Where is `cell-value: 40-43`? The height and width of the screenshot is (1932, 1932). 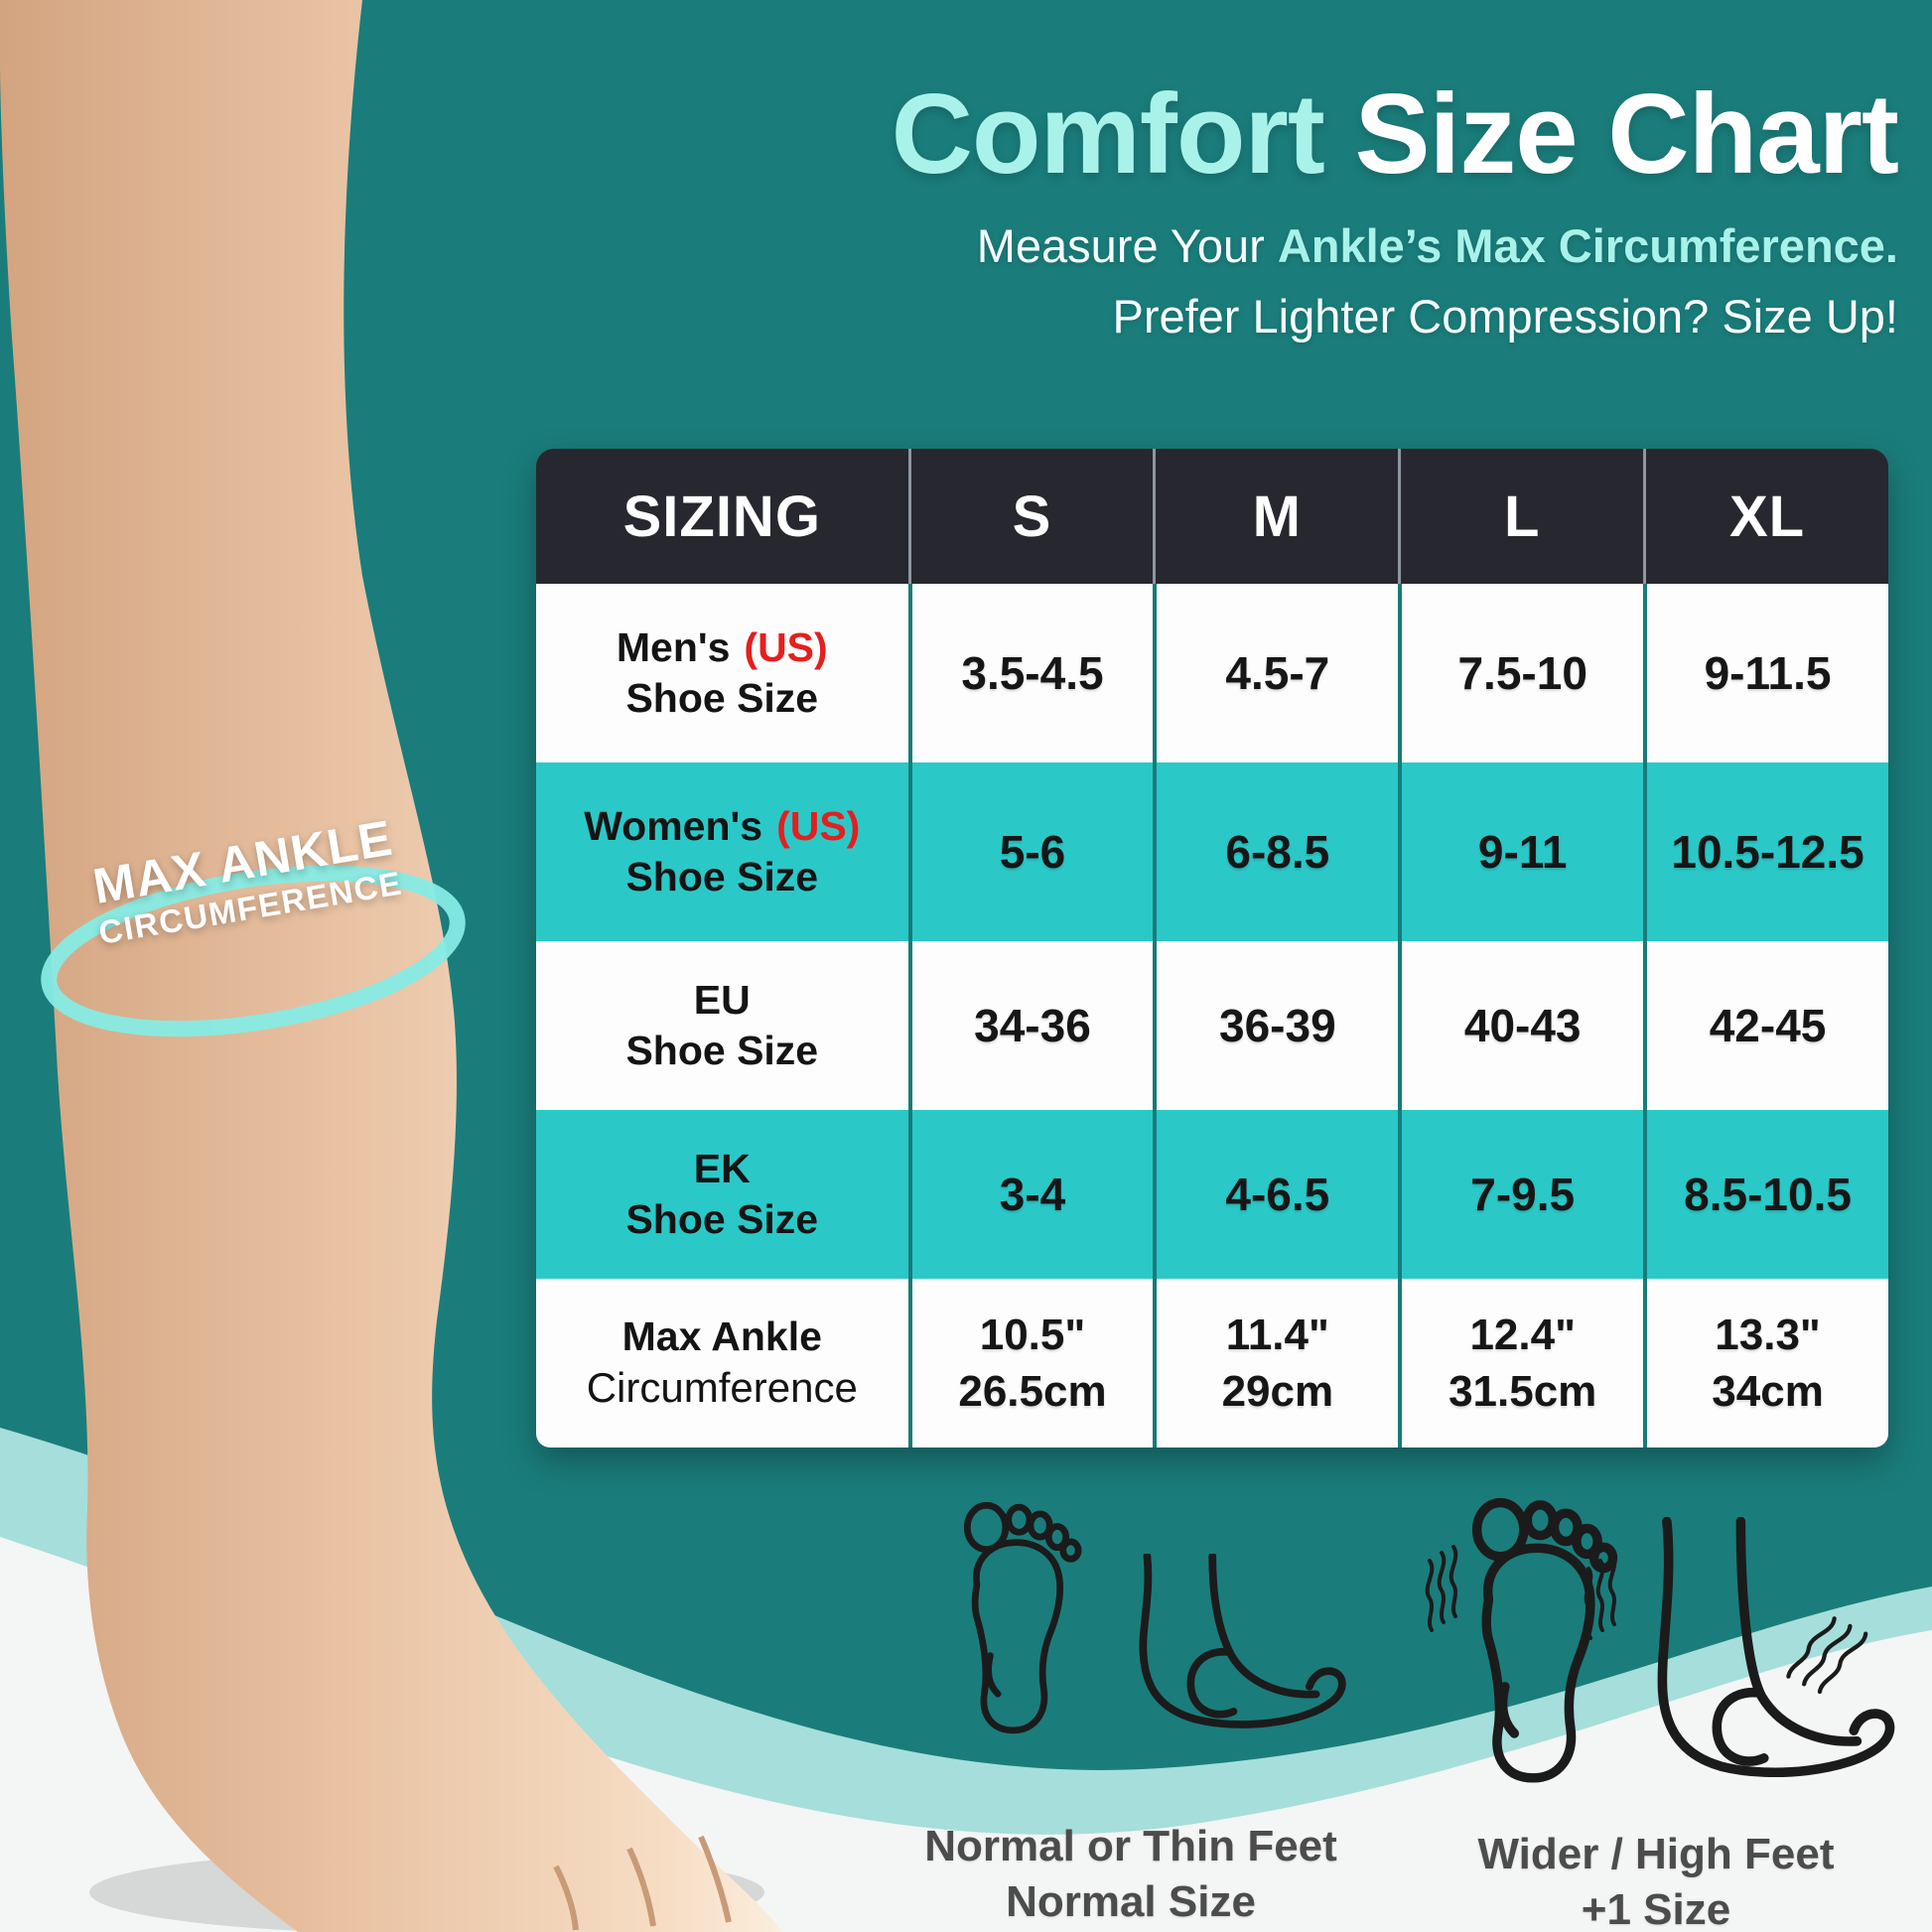 cell-value: 40-43 is located at coordinates (1520, 1026).